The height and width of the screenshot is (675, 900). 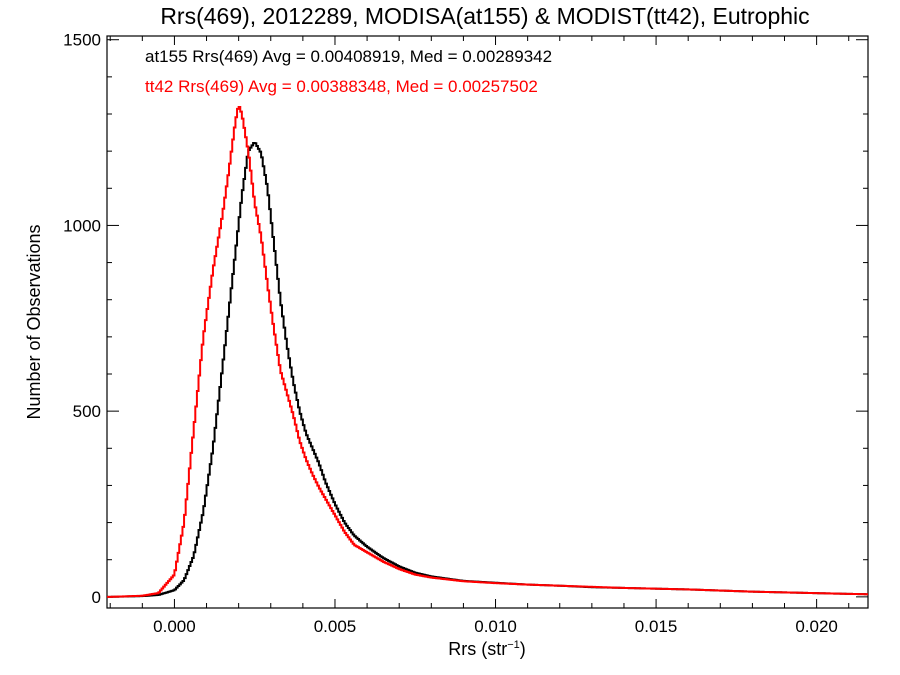 What do you see at coordinates (477, 649) in the screenshot?
I see `x-axis-label-main: Rrs (str` at bounding box center [477, 649].